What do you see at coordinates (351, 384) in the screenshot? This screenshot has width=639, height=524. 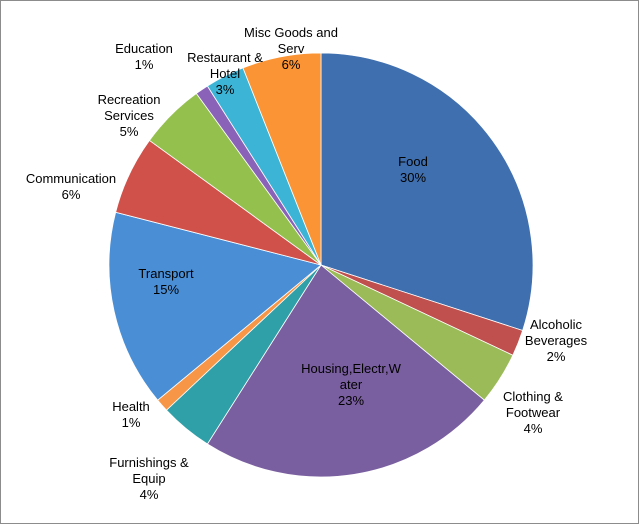 I see `slice-label: Housing,Electr,W ater 23%` at bounding box center [351, 384].